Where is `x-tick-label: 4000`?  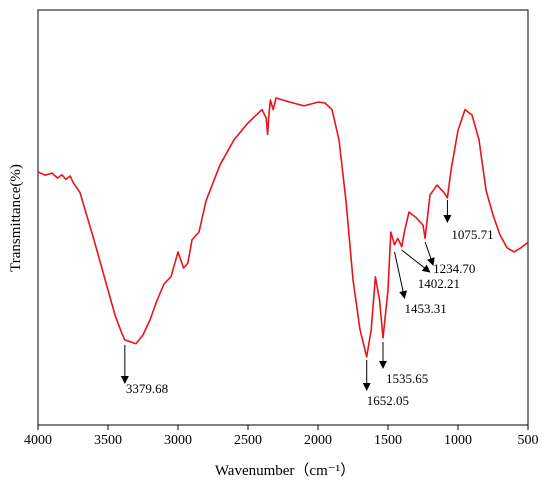
x-tick-label: 4000 is located at coordinates (38, 440).